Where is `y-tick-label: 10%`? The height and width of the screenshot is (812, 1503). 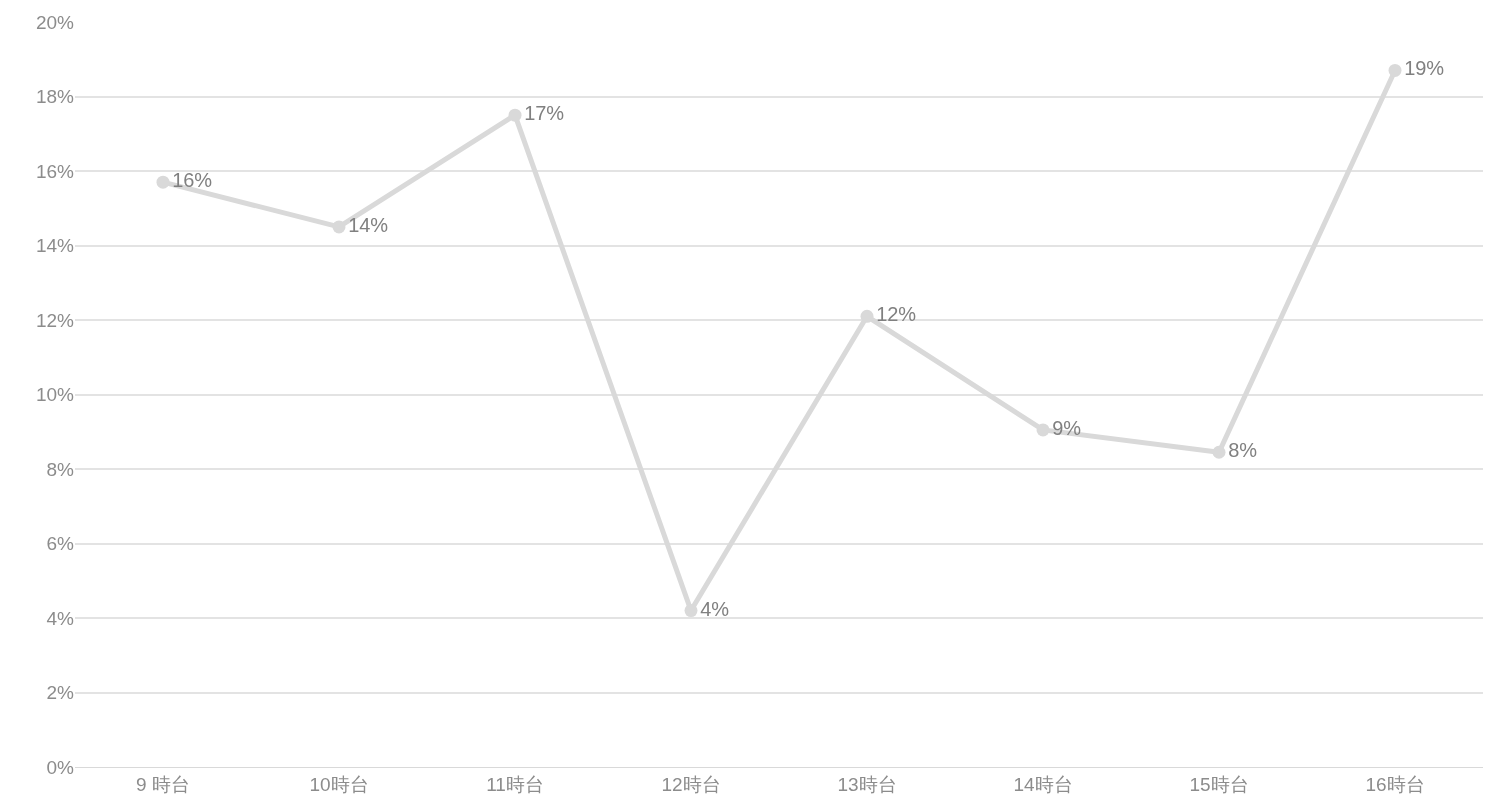
y-tick-label: 10% is located at coordinates (55, 395).